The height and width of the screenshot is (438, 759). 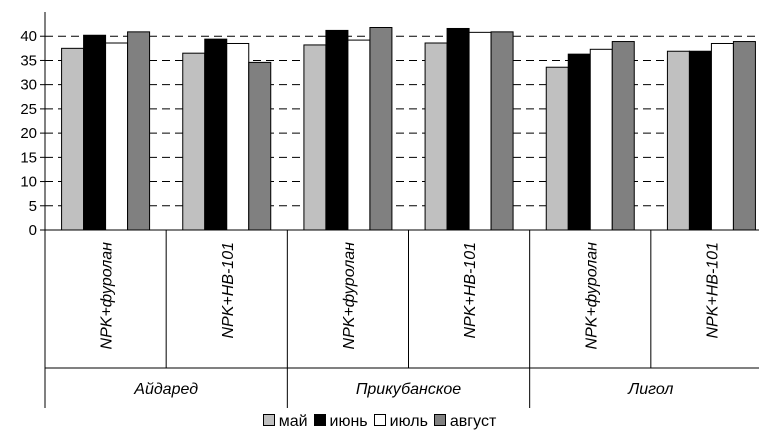 What do you see at coordinates (28, 36) in the screenshot?
I see `y-tick-label: 40` at bounding box center [28, 36].